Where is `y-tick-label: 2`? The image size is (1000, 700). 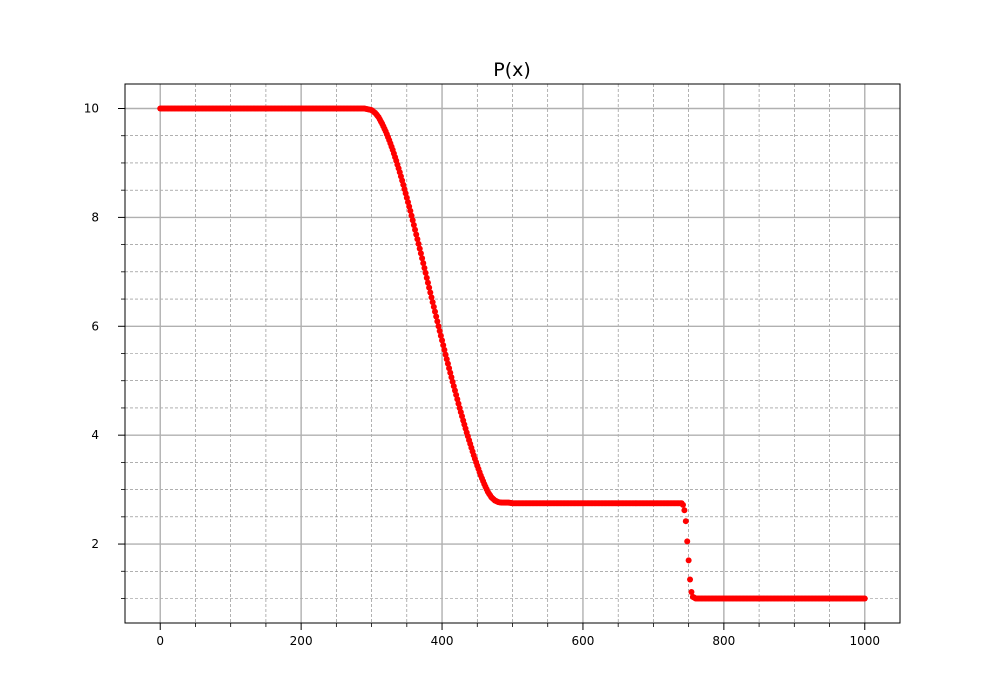 y-tick-label: 2 is located at coordinates (95, 544).